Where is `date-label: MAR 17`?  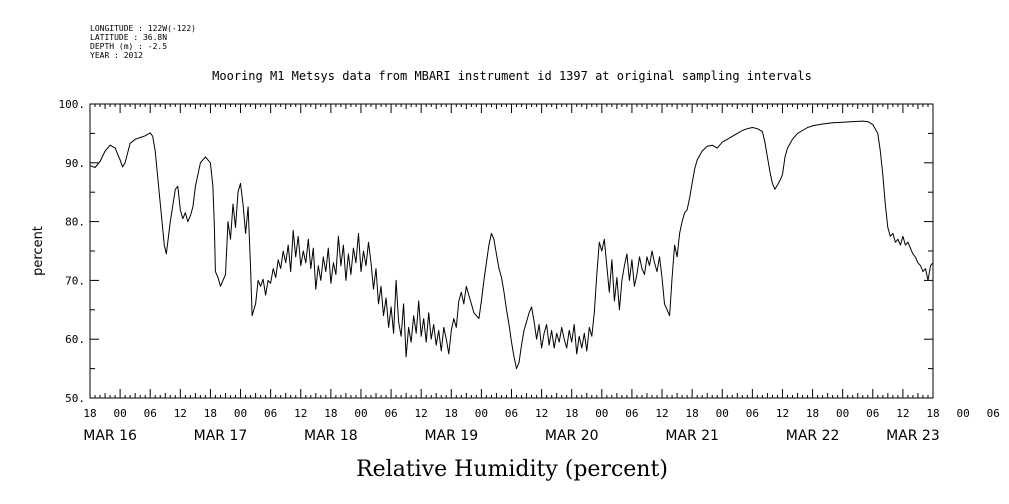
date-label: MAR 17 is located at coordinates (221, 436).